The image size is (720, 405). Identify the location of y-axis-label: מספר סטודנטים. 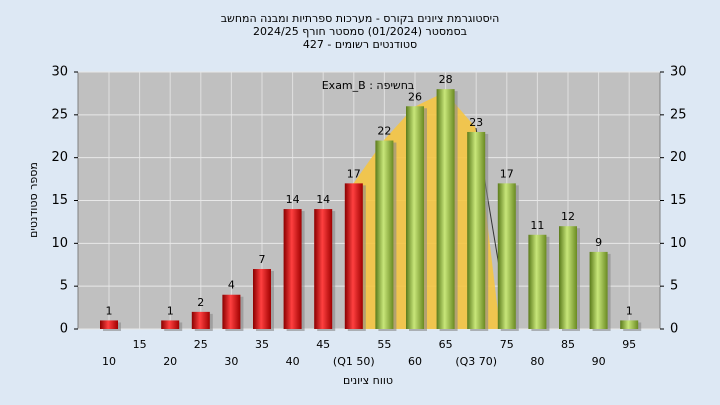
(33, 200).